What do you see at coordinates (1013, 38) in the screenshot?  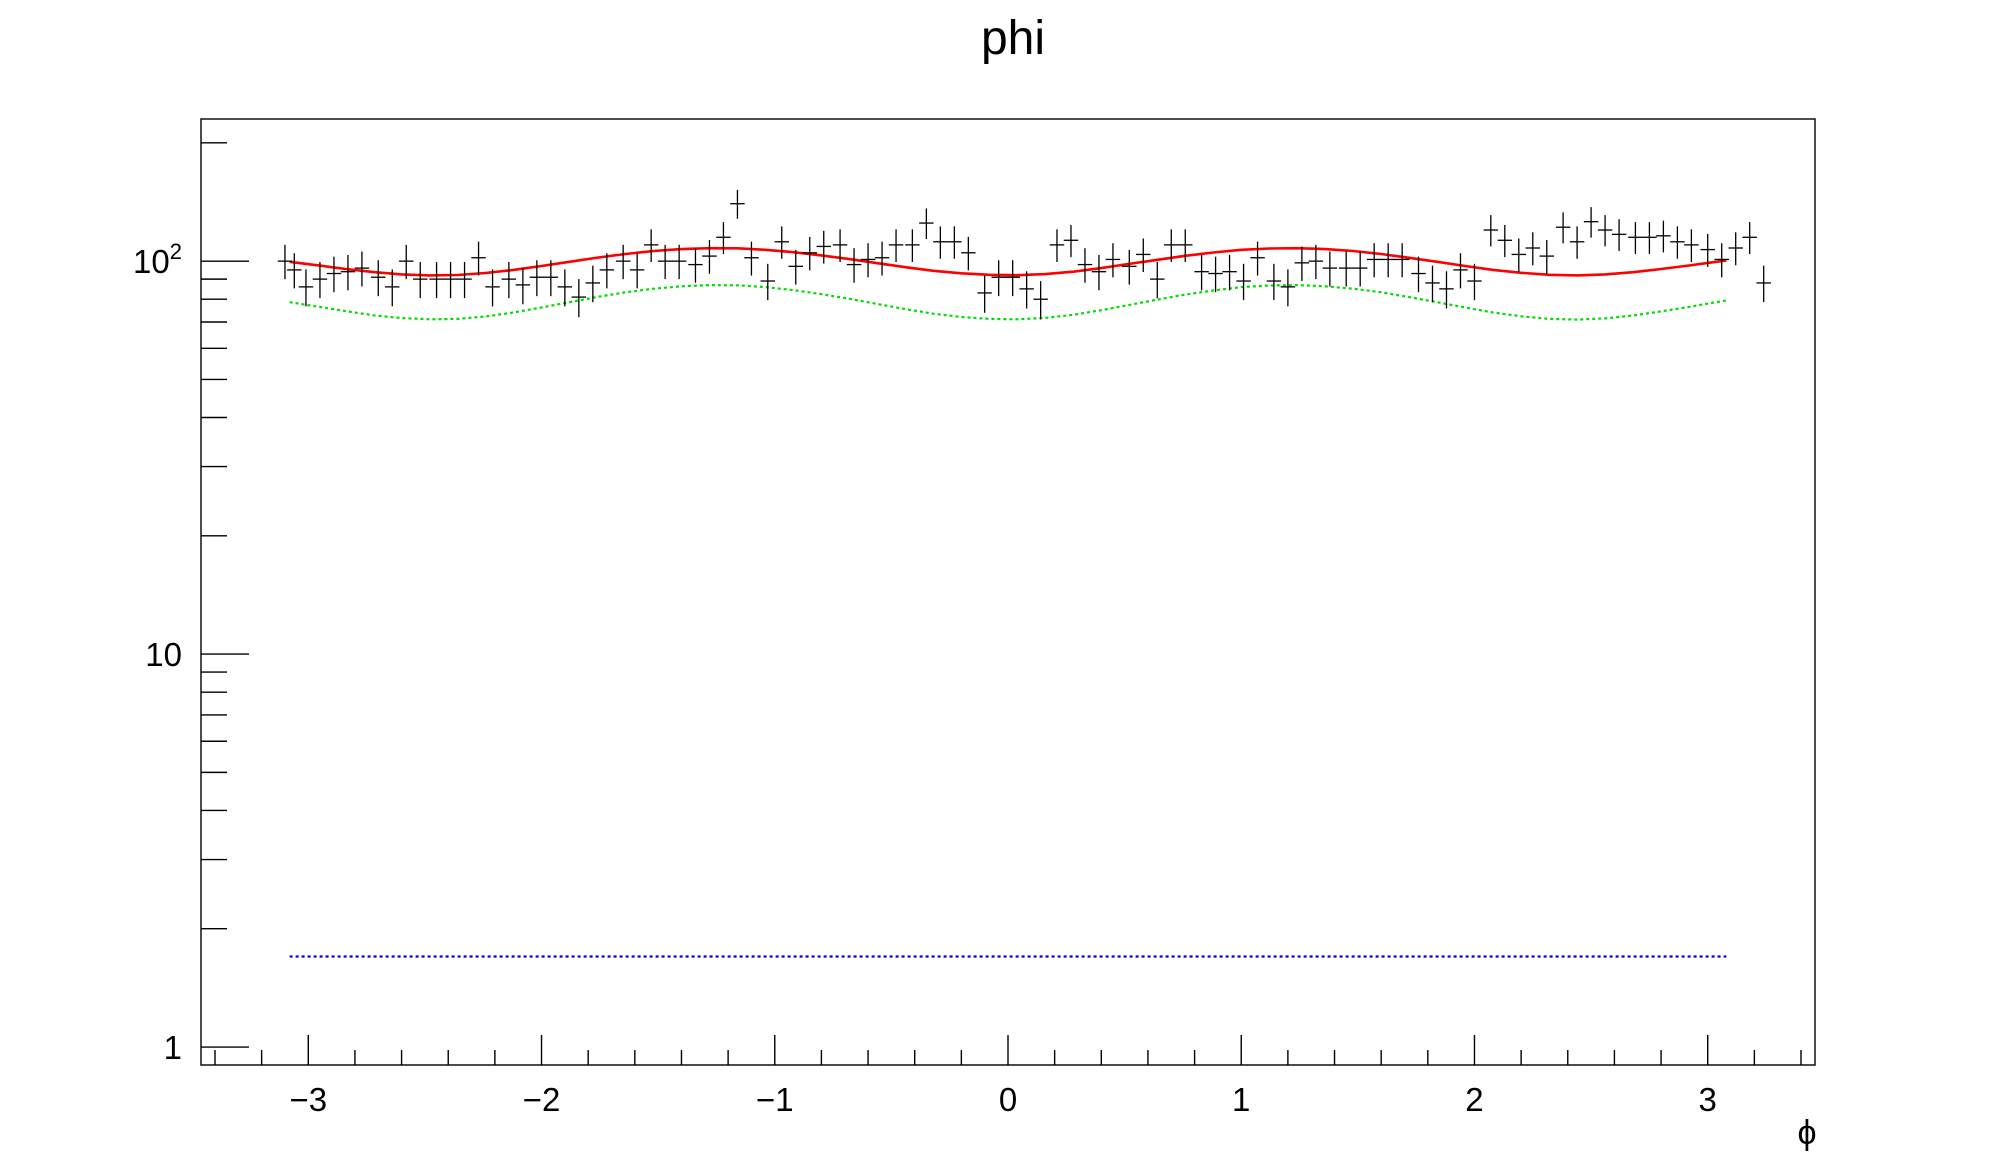 I see `chart-title: phi` at bounding box center [1013, 38].